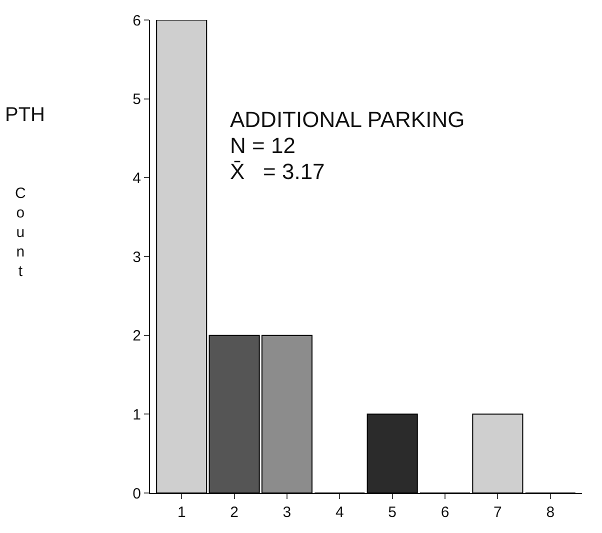 The image size is (602, 533). What do you see at coordinates (136, 415) in the screenshot?
I see `y-tick-label: 1` at bounding box center [136, 415].